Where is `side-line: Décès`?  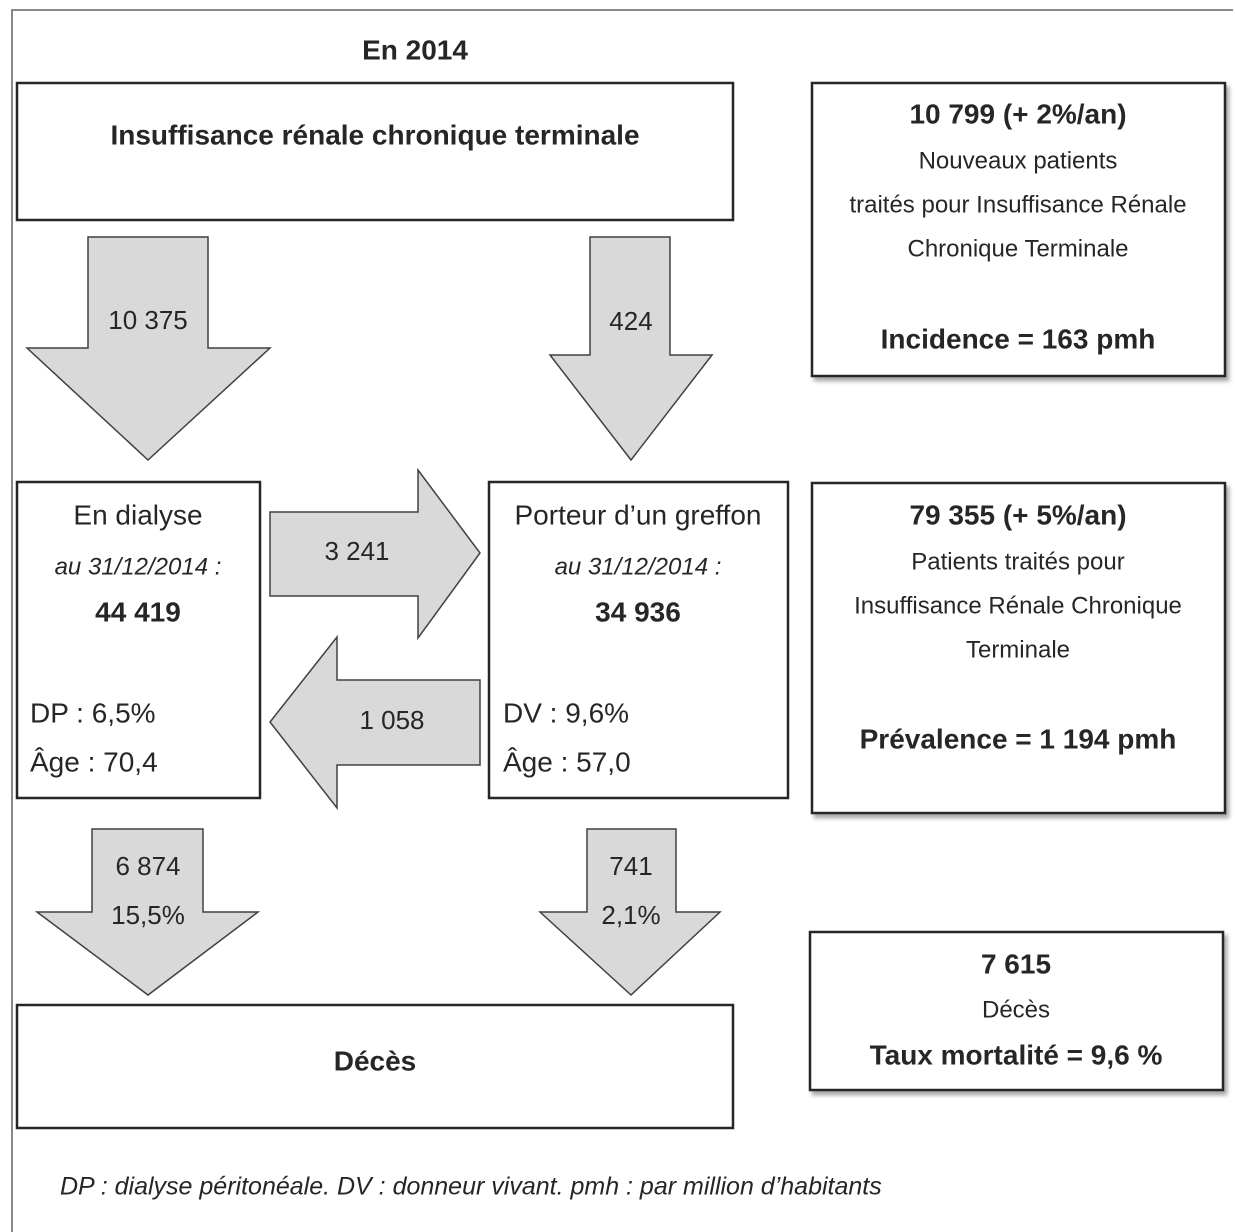
side-line: Décès is located at coordinates (1016, 1009).